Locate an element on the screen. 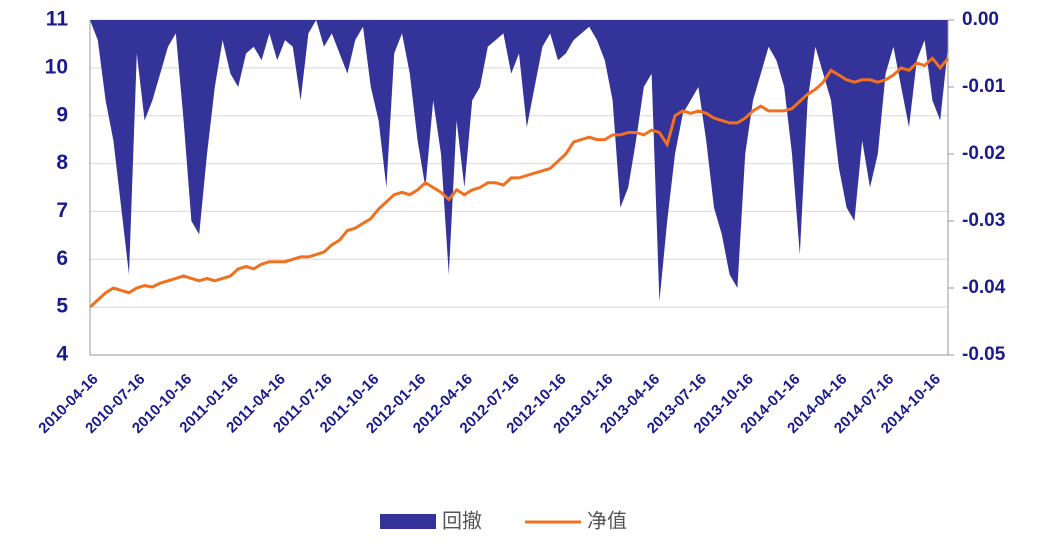 The height and width of the screenshot is (545, 1044). y-tick-label: 7 is located at coordinates (62, 210).